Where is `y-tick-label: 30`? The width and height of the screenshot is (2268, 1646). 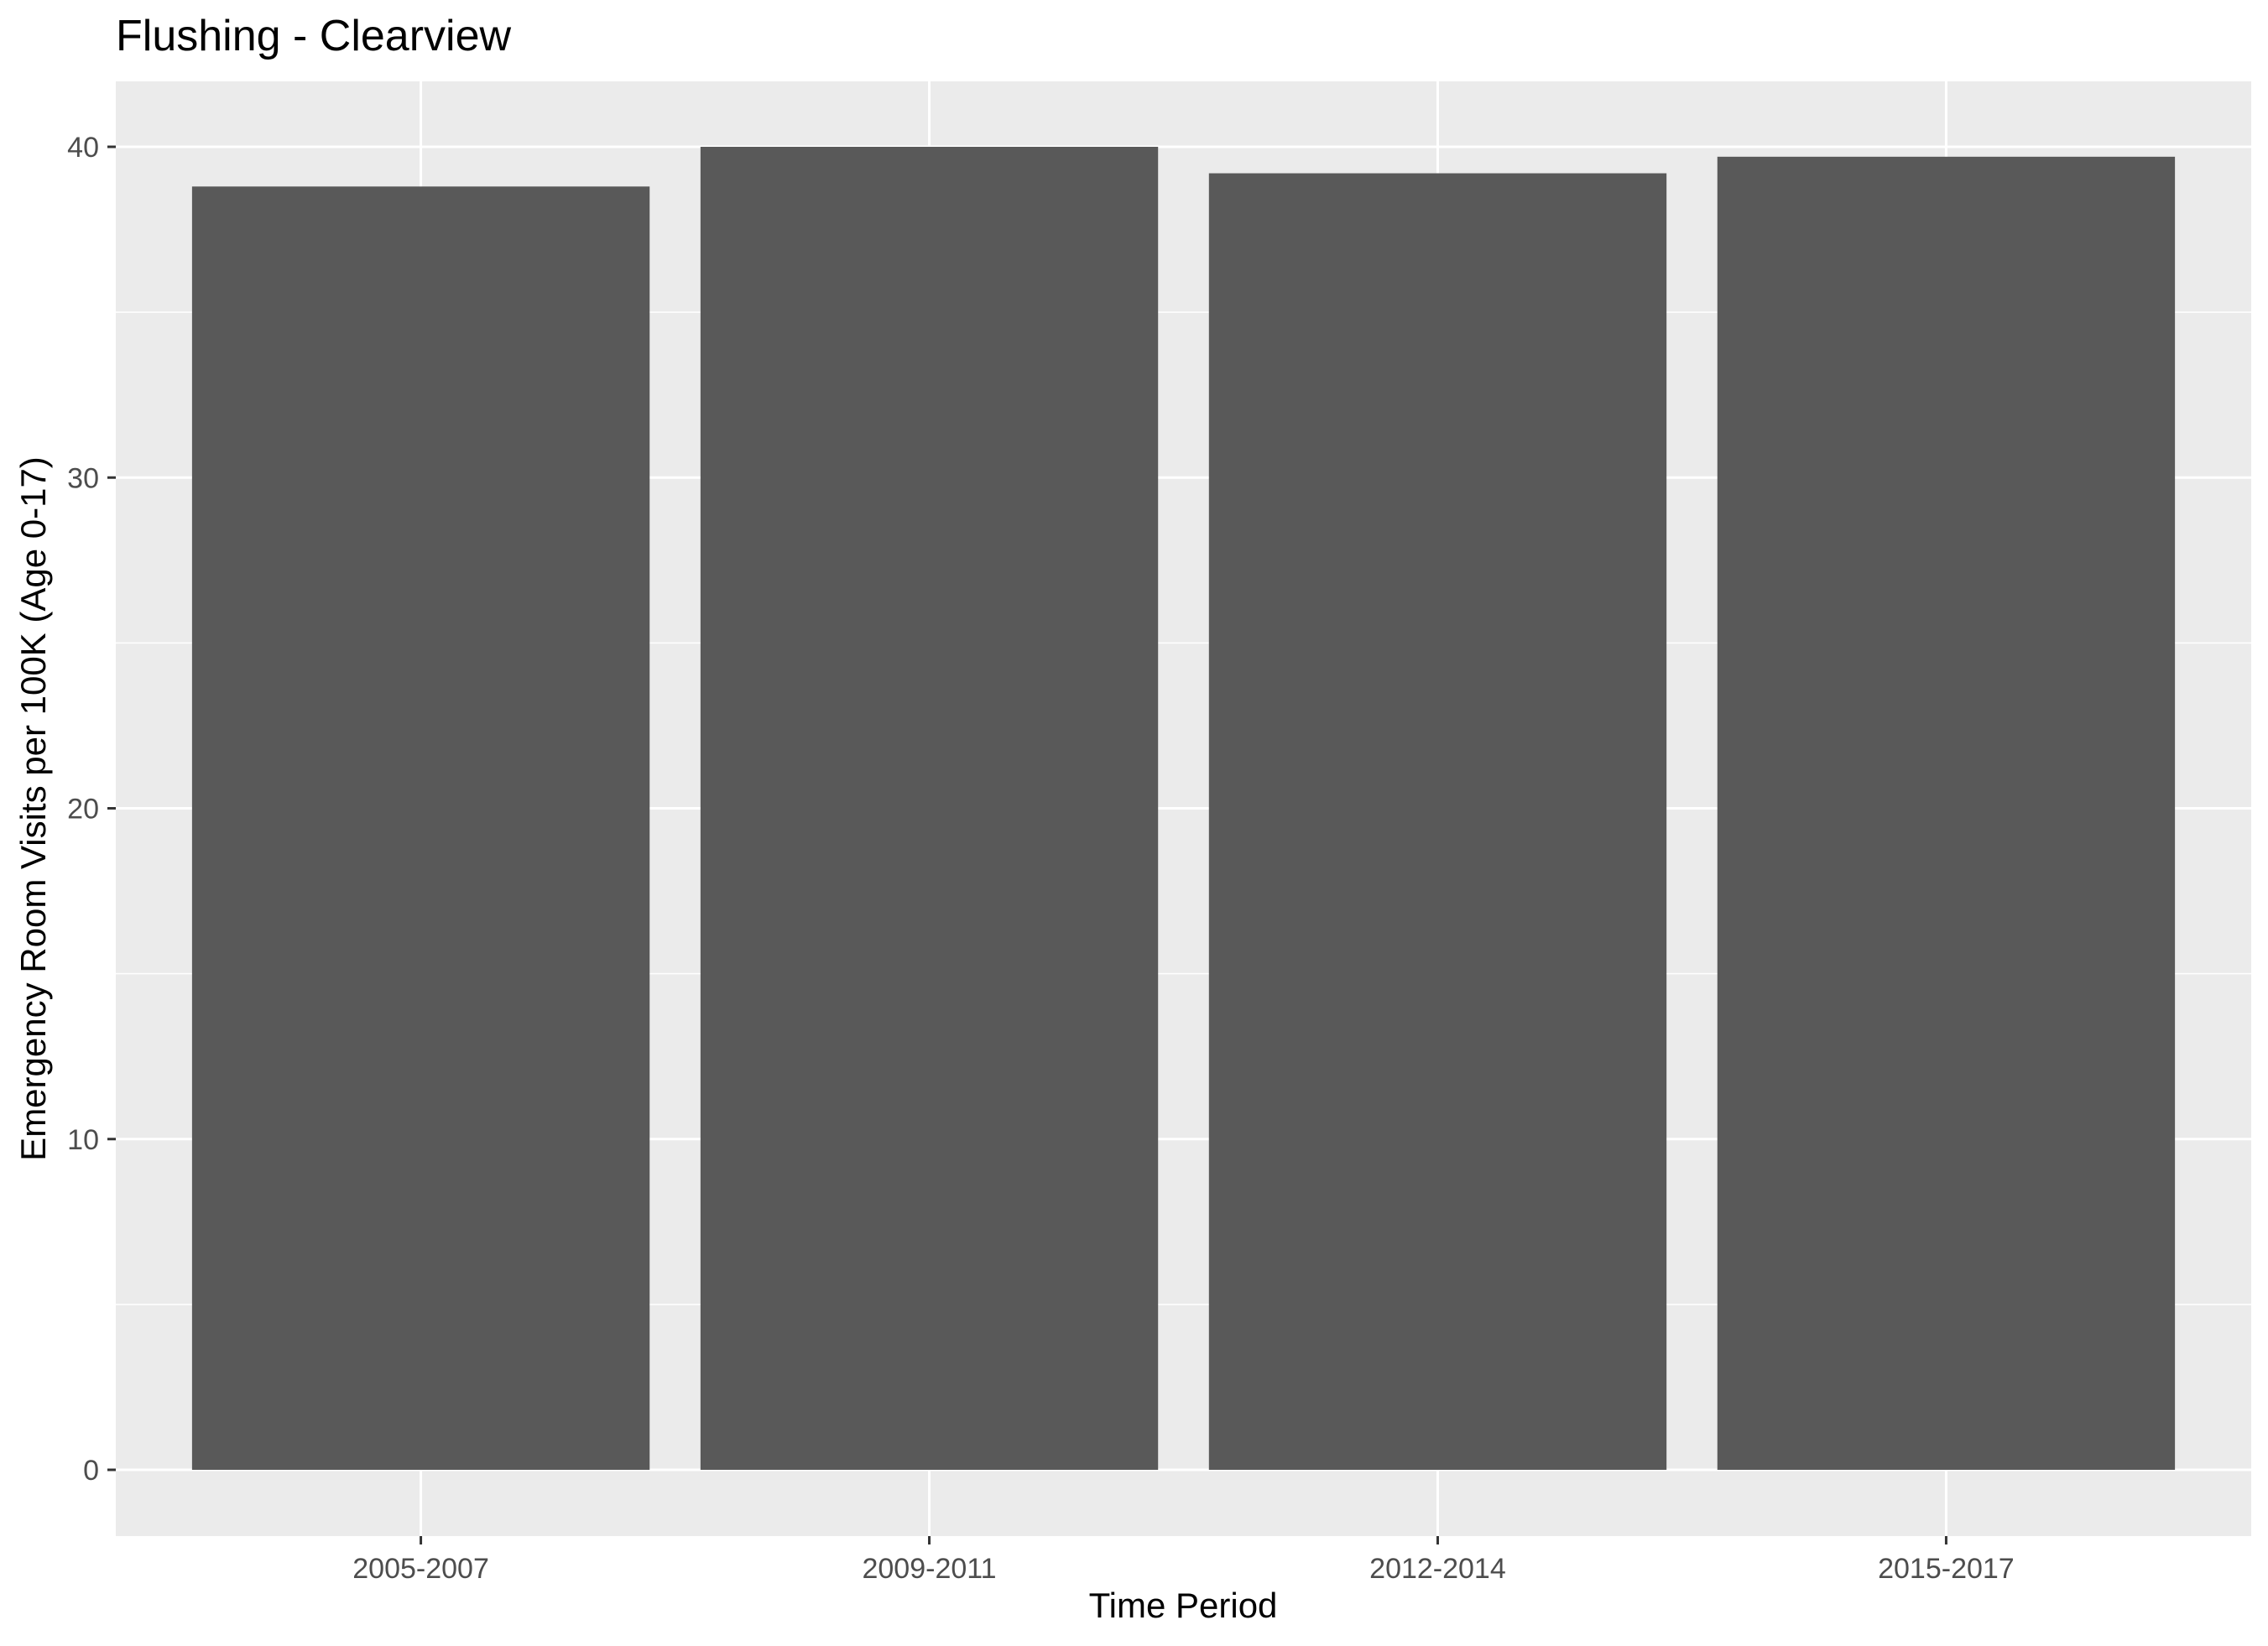
y-tick-label: 30 is located at coordinates (83, 478).